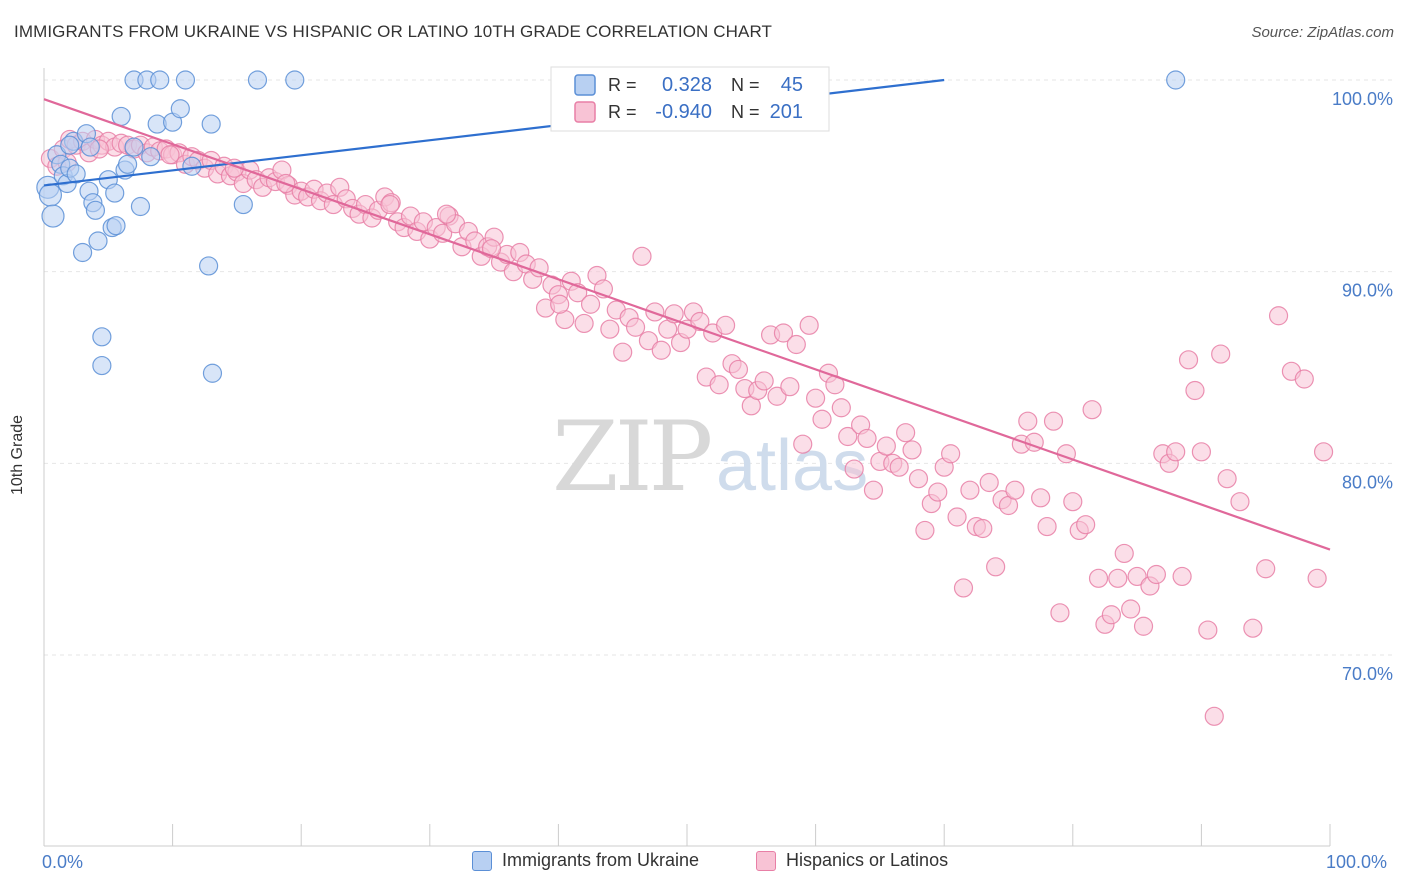  Describe the element at coordinates (745, 85) in the screenshot. I see `legend-n-label-0: N =` at that location.